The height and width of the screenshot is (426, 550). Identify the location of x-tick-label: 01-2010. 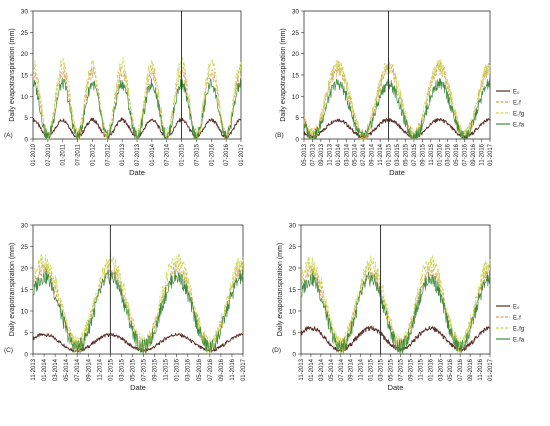
(34, 154).